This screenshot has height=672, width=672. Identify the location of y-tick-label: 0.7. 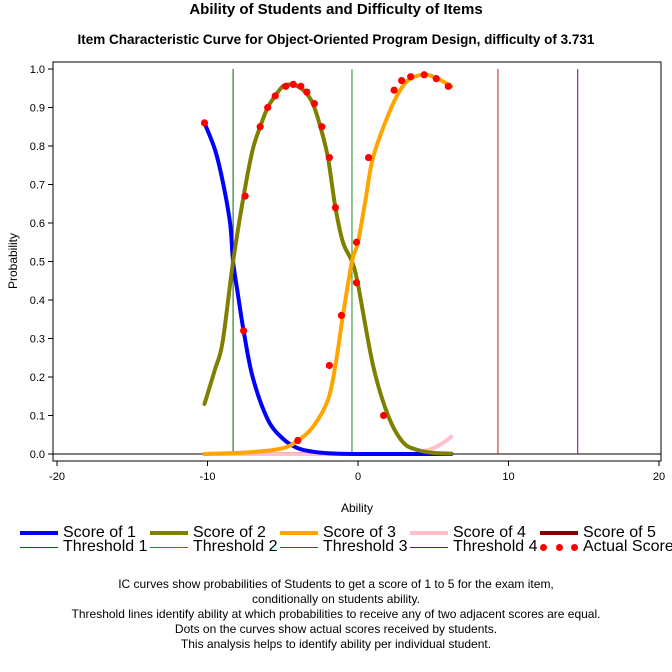
(37, 186).